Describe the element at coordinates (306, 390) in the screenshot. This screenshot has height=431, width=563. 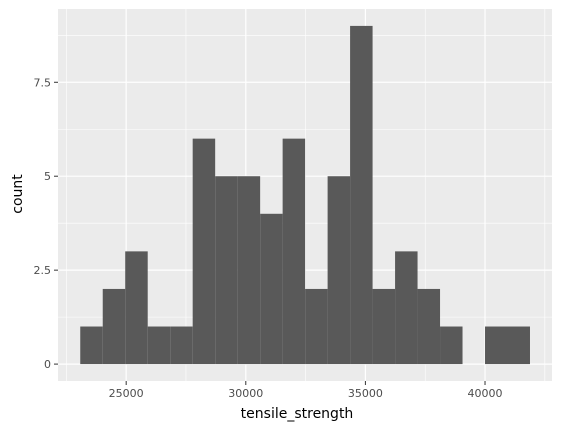
I see `x-axis-ticks: 25000 30000 35000 40000` at that location.